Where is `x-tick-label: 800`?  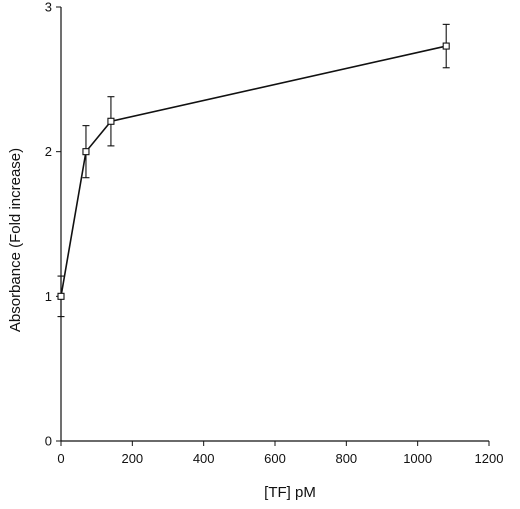
x-tick-label: 800 is located at coordinates (346, 458).